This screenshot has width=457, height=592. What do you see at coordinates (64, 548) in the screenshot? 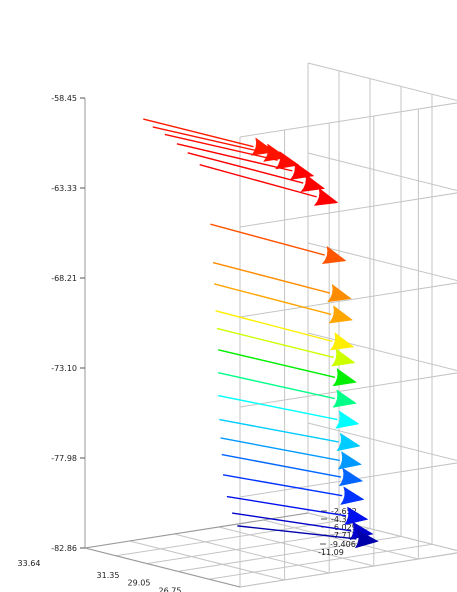
I see `z-tick-label: -82.86` at bounding box center [64, 548].